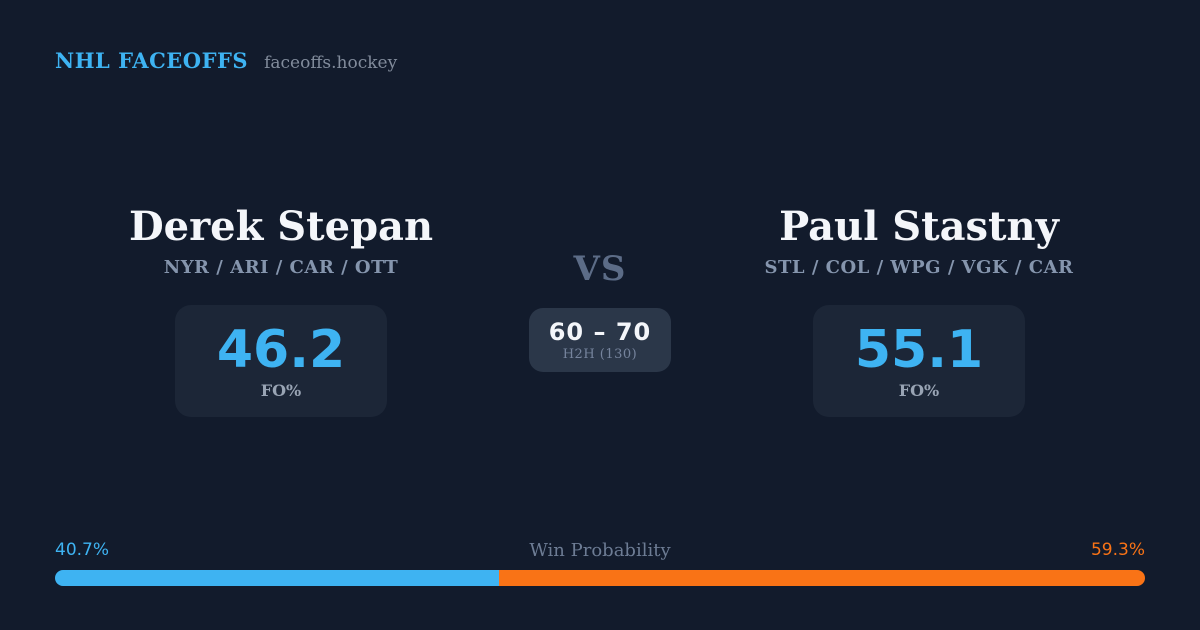  Describe the element at coordinates (152, 60) in the screenshot. I see `brand-title: NHL FACEOFFS` at that location.